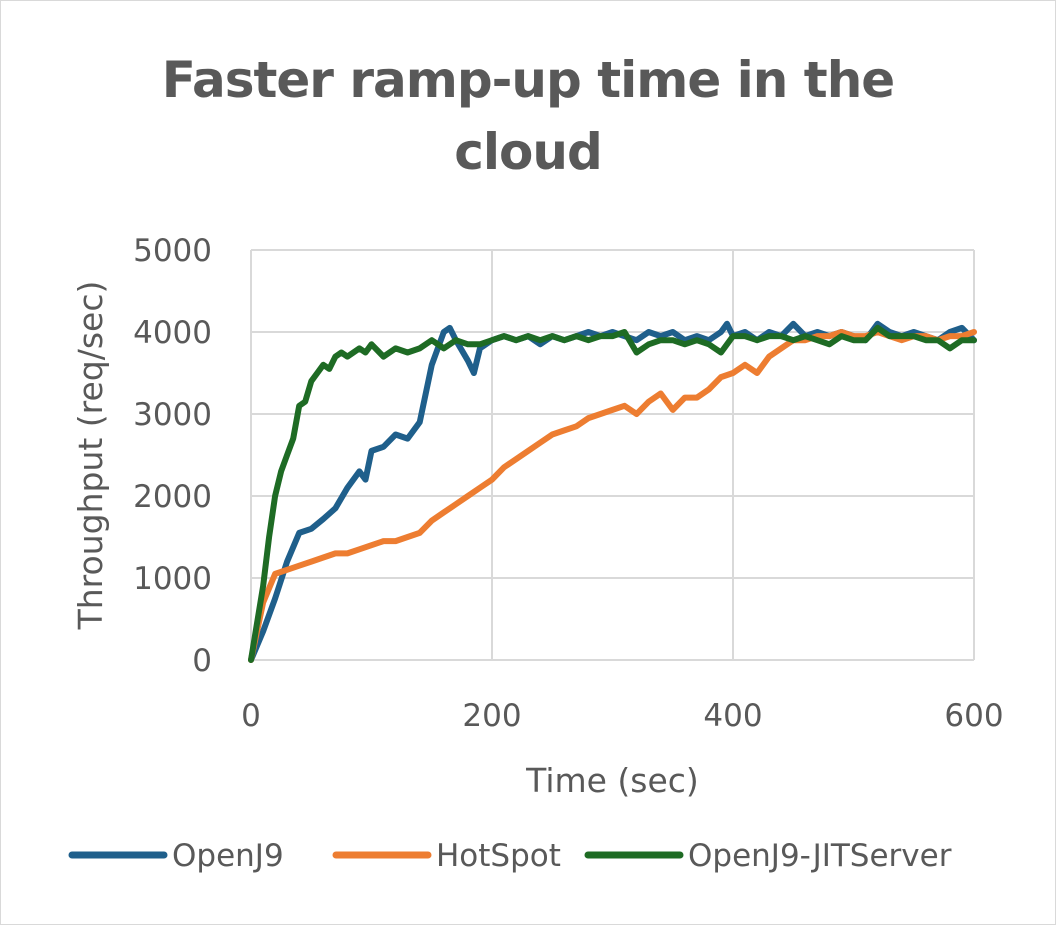 Image resolution: width=1056 pixels, height=925 pixels. What do you see at coordinates (172, 251) in the screenshot?
I see `y-tick-label: 5000` at bounding box center [172, 251].